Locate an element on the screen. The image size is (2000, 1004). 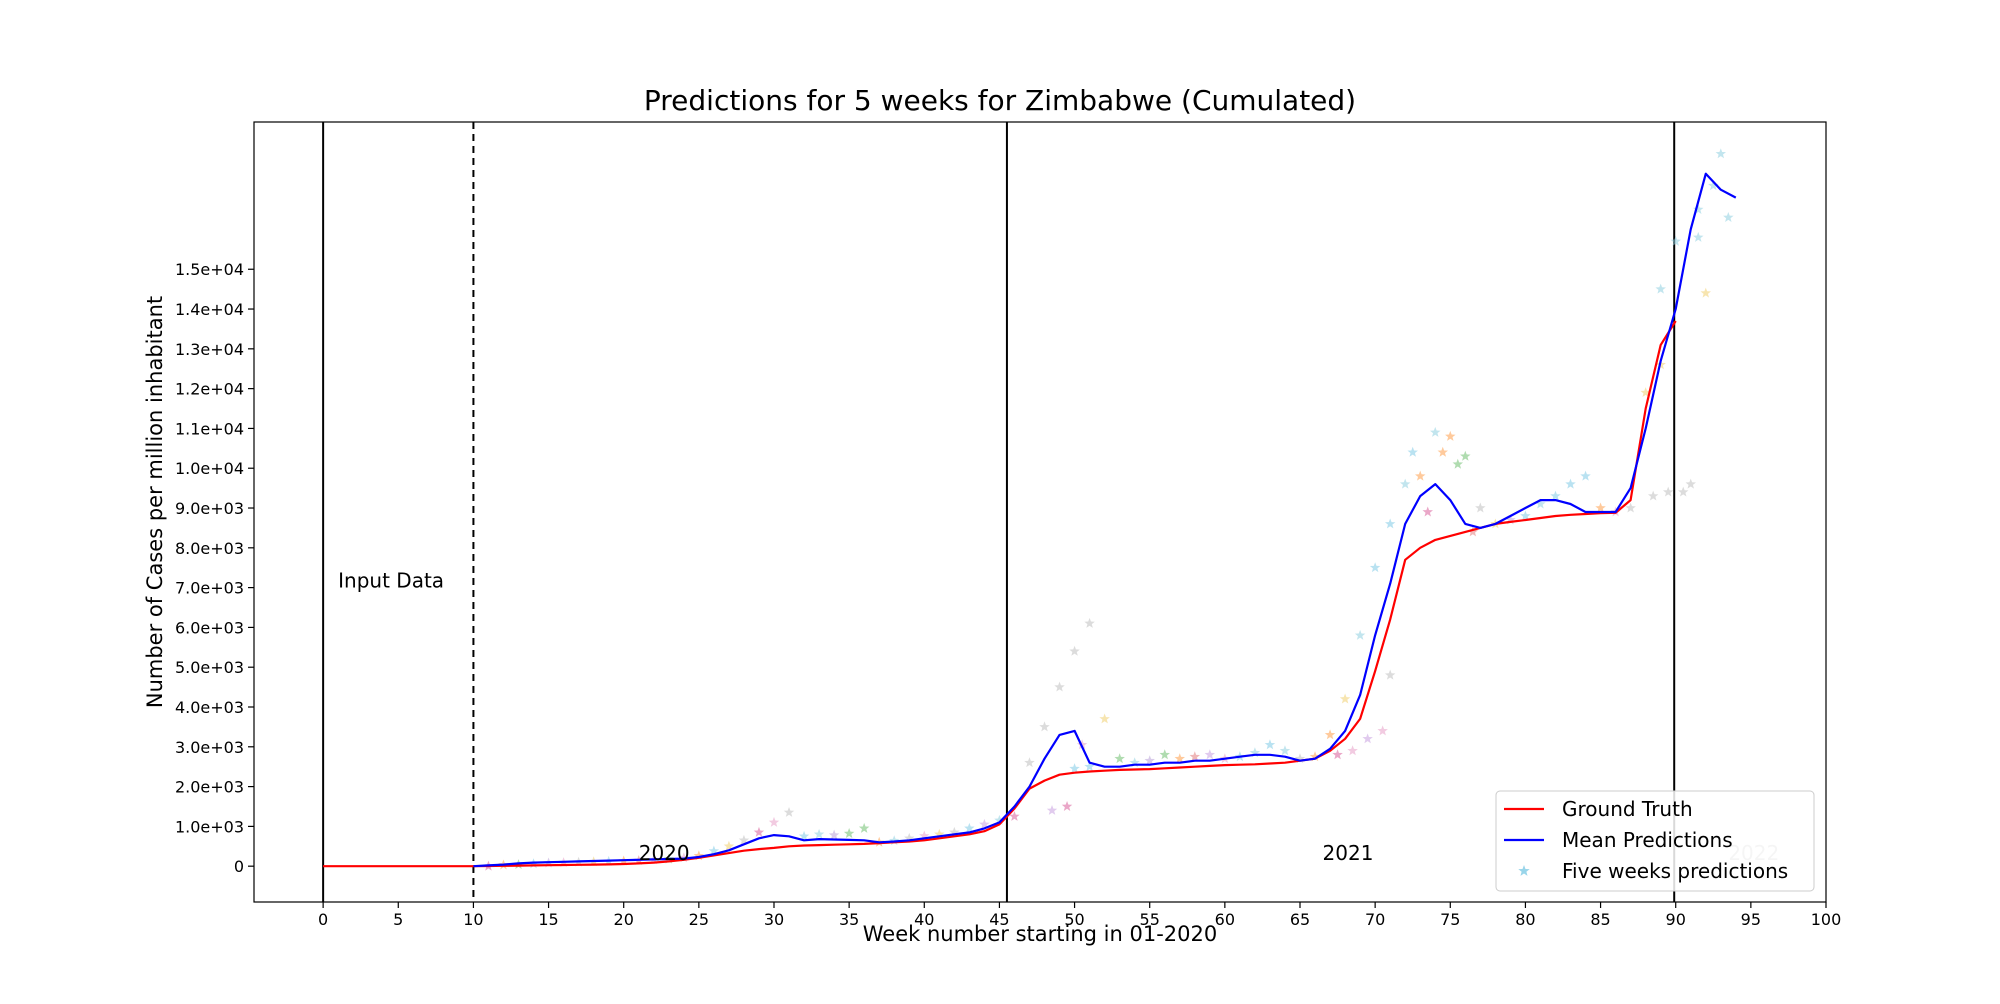
y-tick-label-1: 1.0e+03 is located at coordinates (209, 826).